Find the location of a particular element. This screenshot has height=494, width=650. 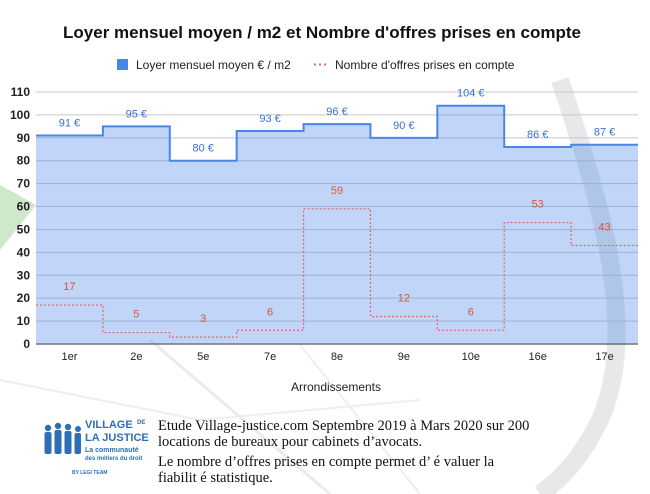

offers-data-label: 59 is located at coordinates (337, 191).